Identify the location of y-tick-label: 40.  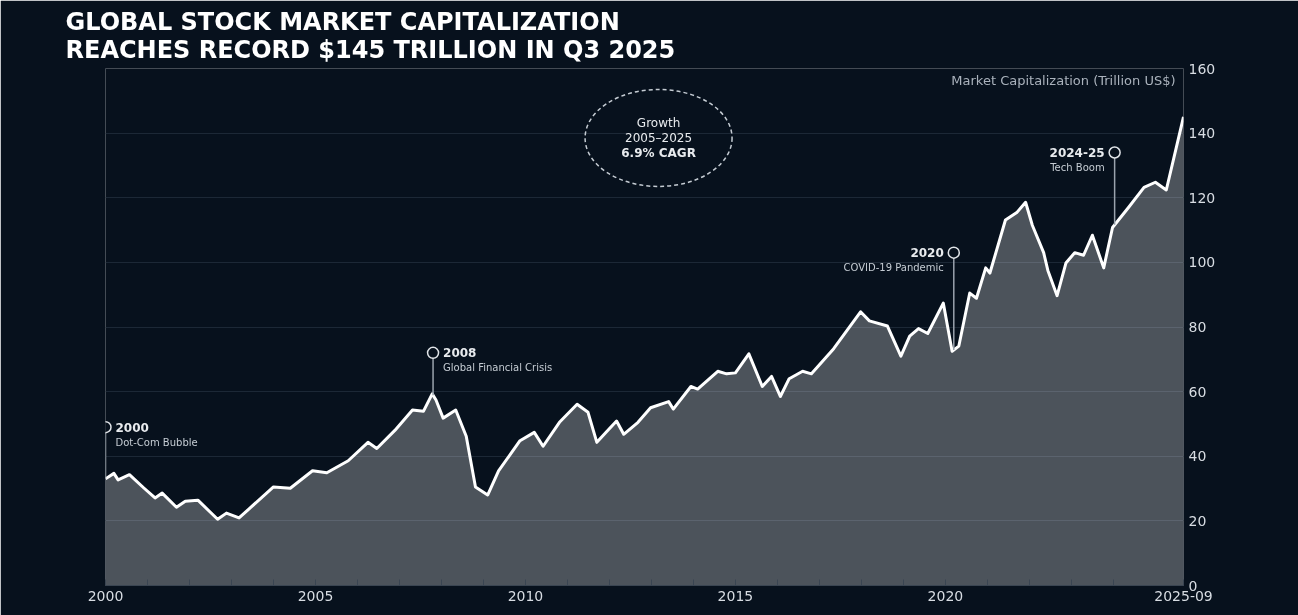
(1197, 456).